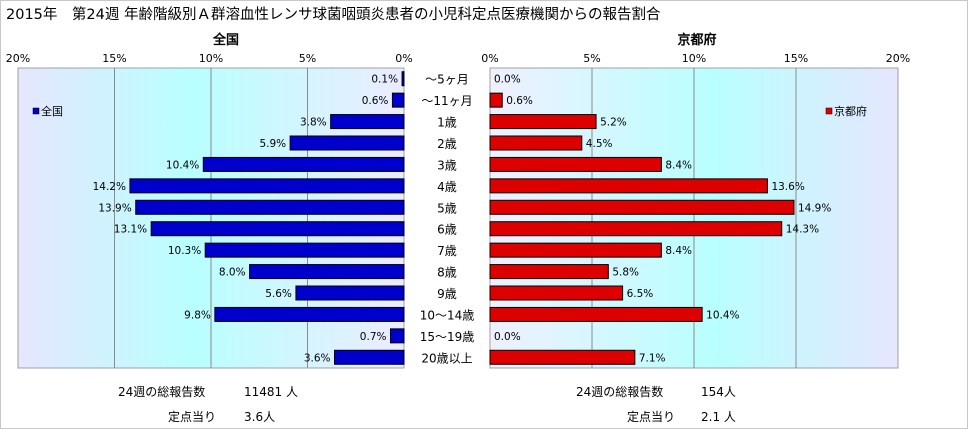 Image resolution: width=968 pixels, height=429 pixels. I want to click on right-tick-label: 20%, so click(898, 58).